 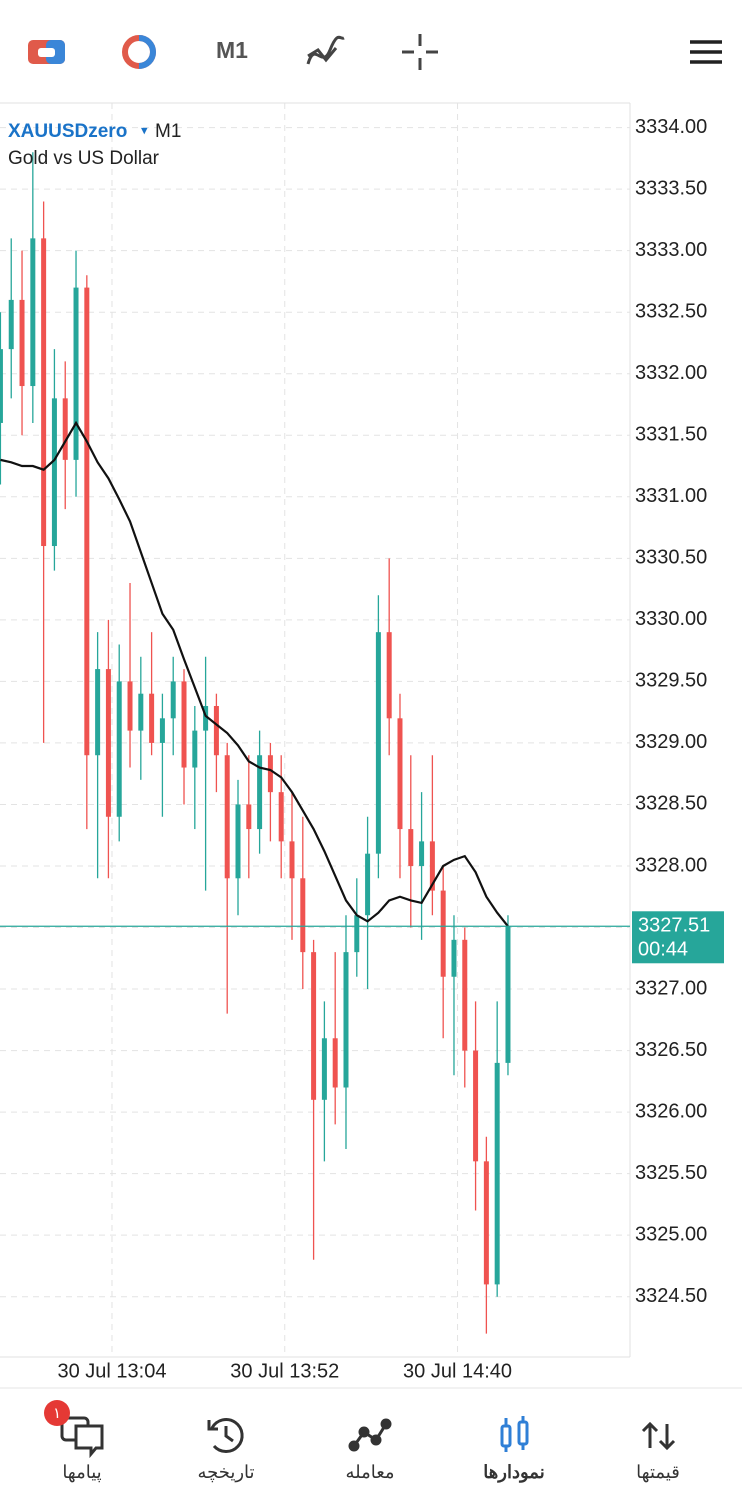 I want to click on y-tick-label: 3331.00, so click(x=671, y=496).